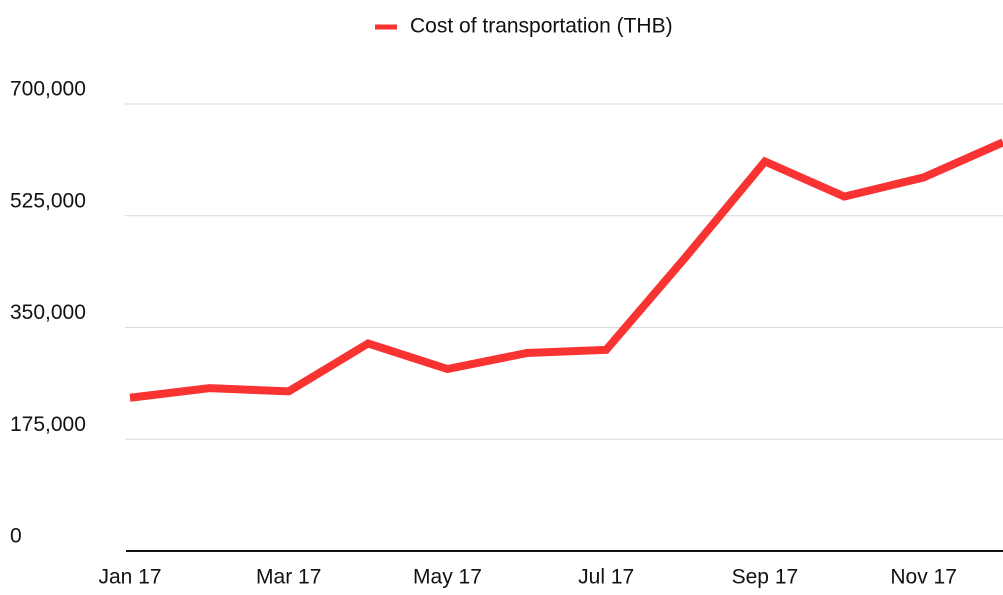  What do you see at coordinates (541, 26) in the screenshot?
I see `legend-label: Cost of transportation (THB)` at bounding box center [541, 26].